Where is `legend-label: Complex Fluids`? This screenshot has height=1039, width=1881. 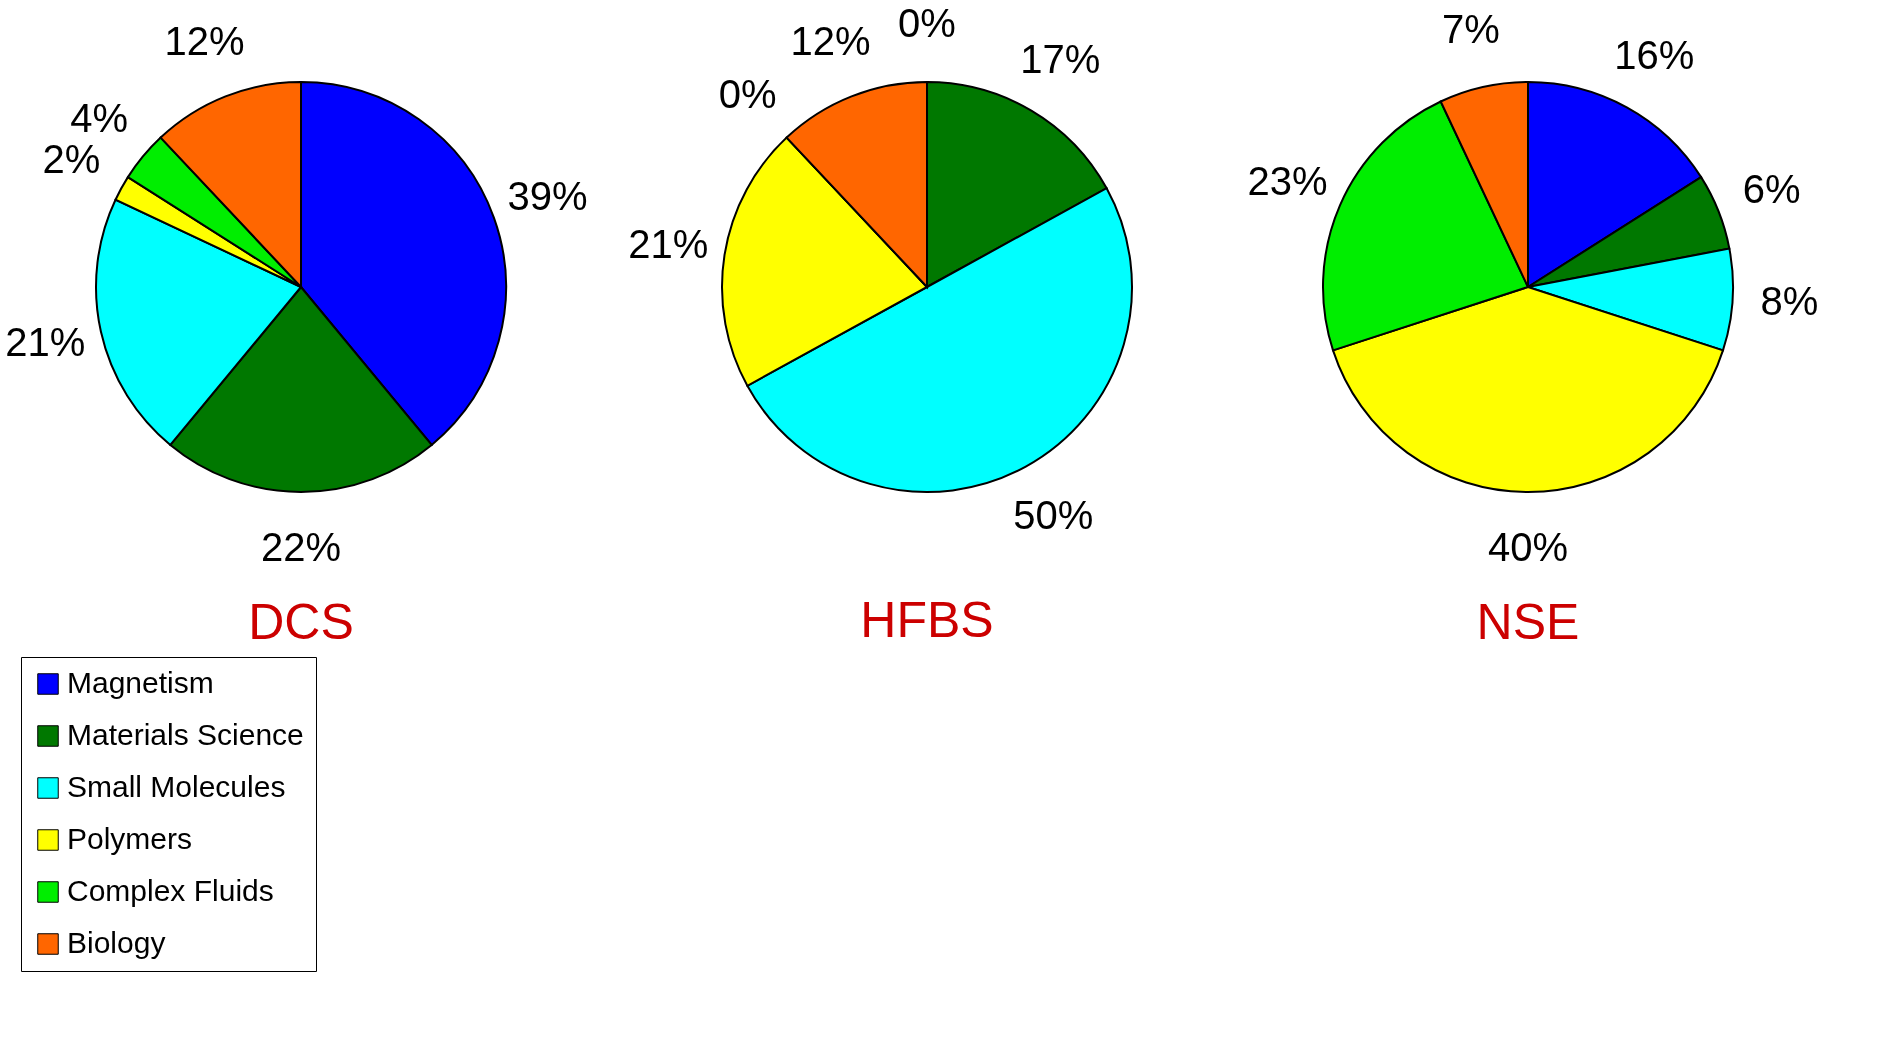 legend-label: Complex Fluids is located at coordinates (170, 890).